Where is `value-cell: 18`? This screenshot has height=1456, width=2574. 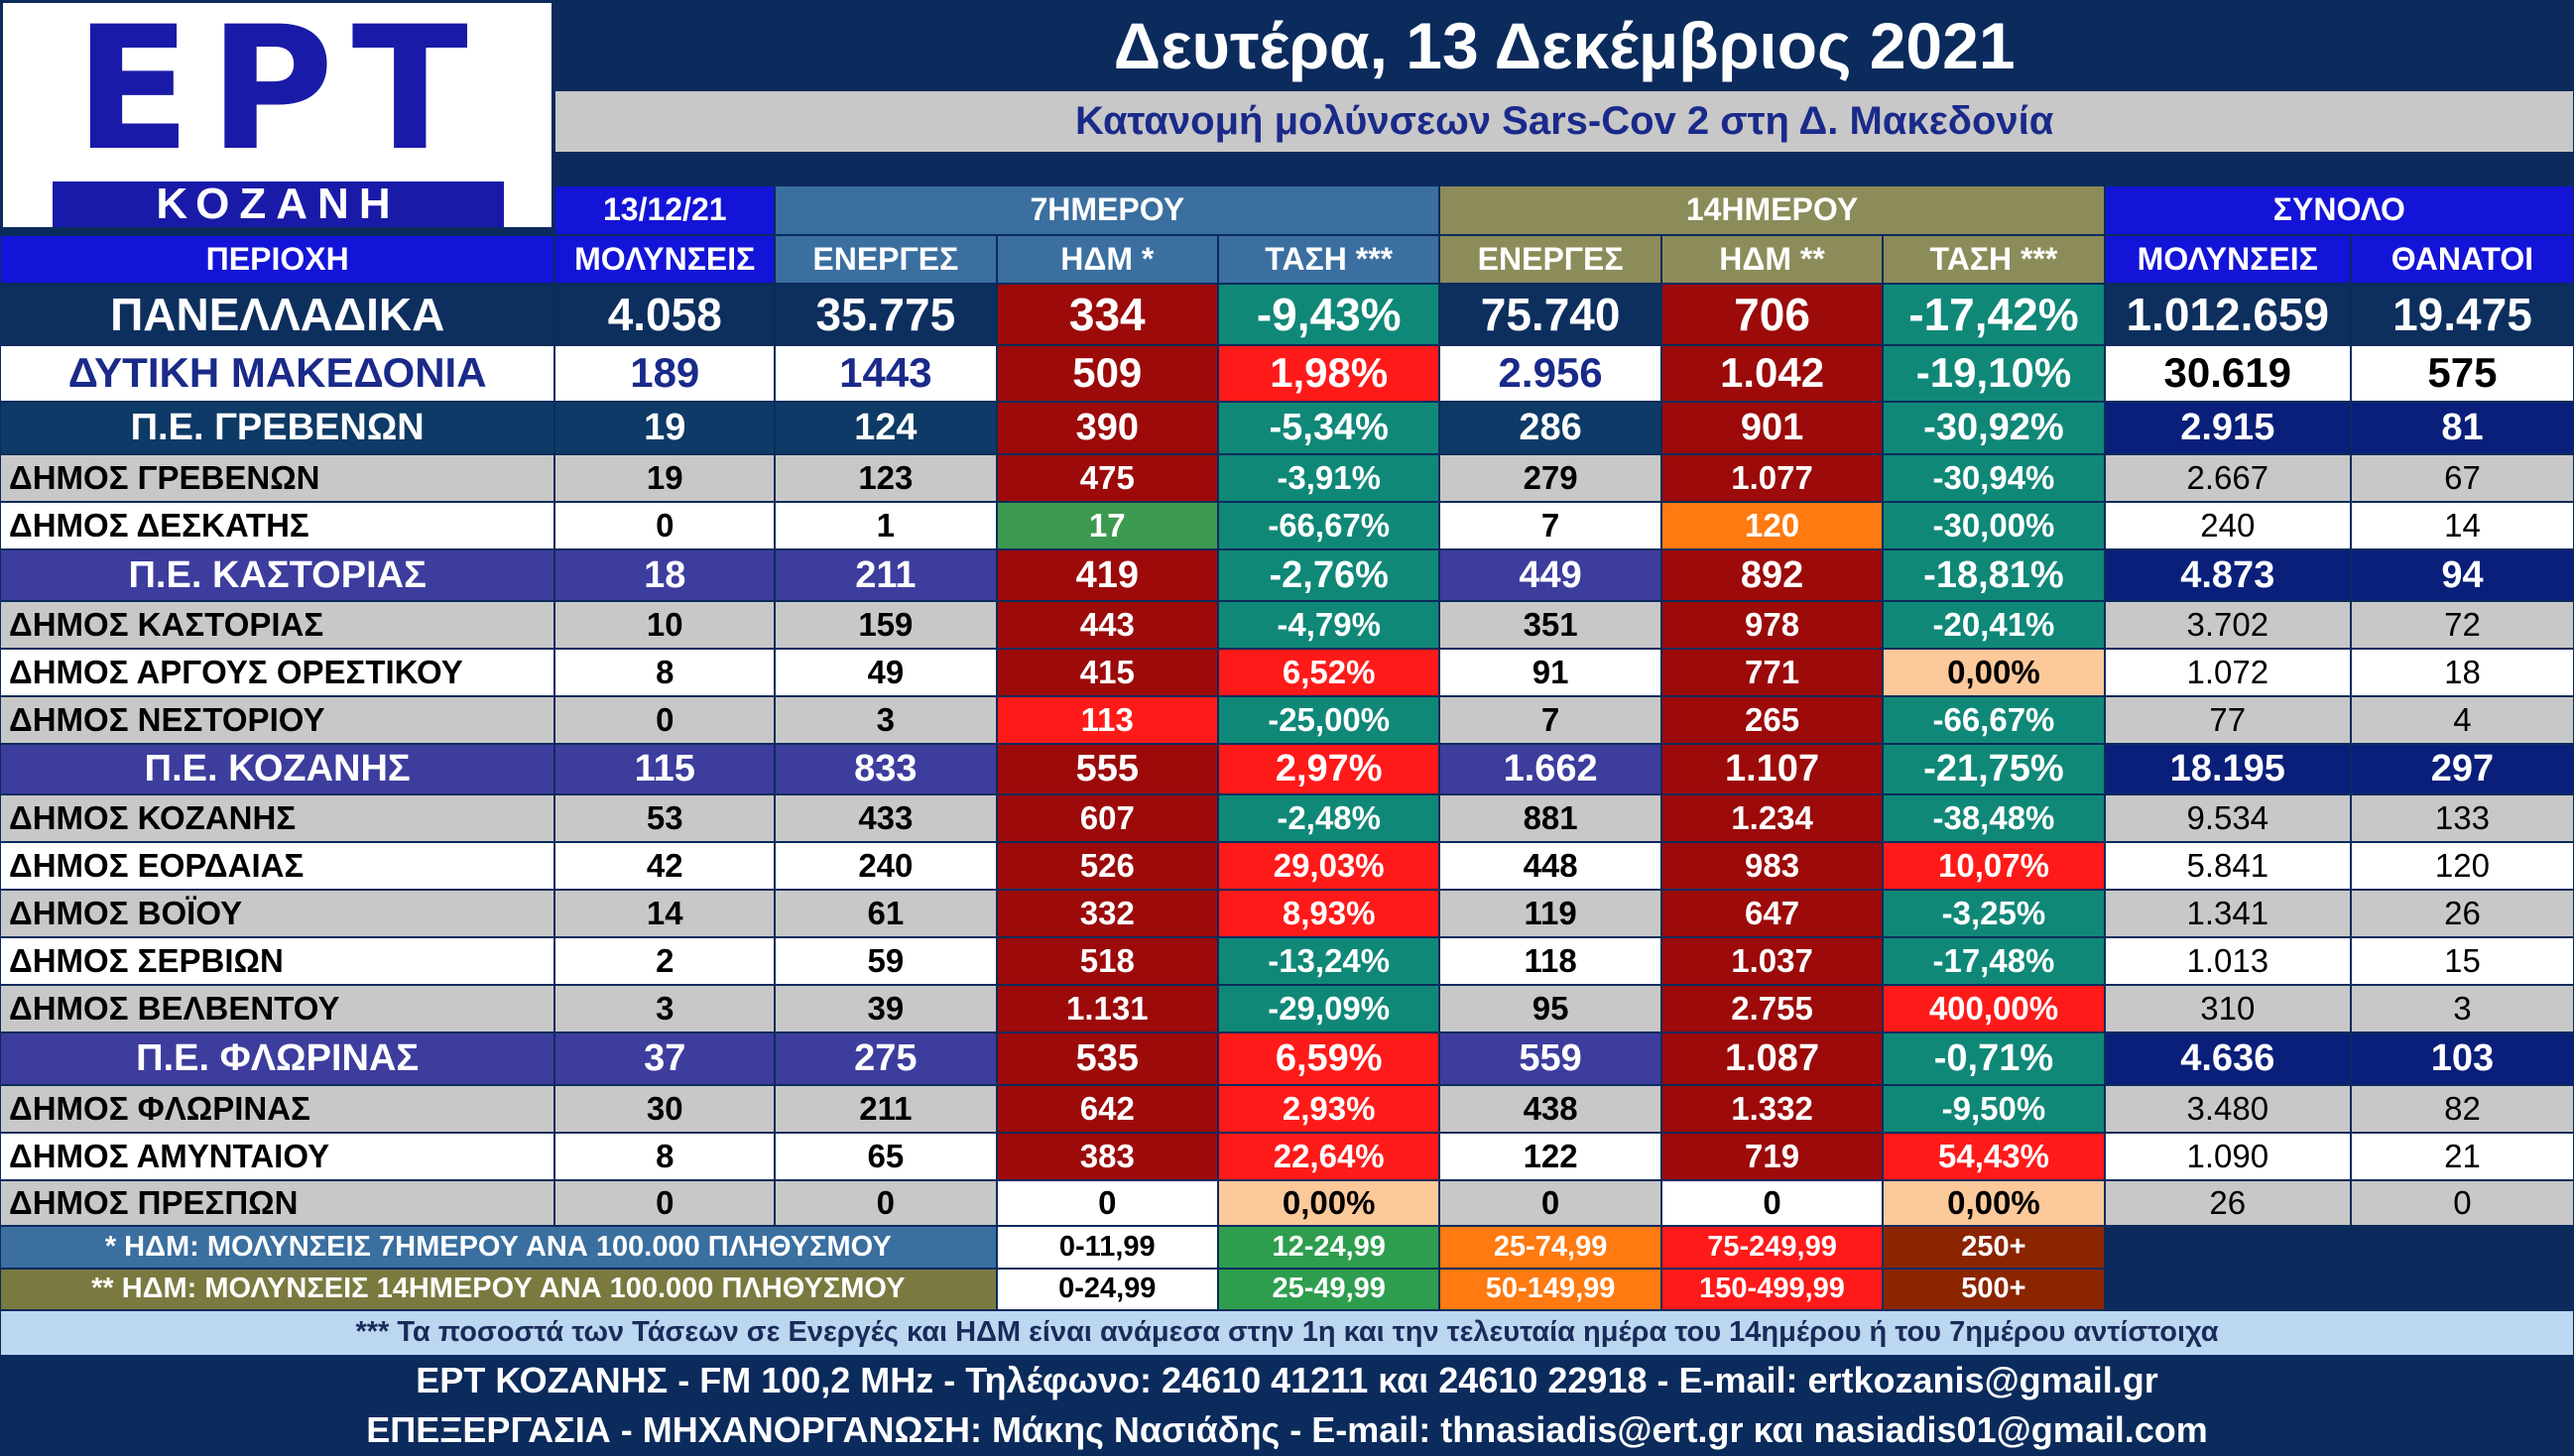
value-cell: 18 is located at coordinates (2462, 672).